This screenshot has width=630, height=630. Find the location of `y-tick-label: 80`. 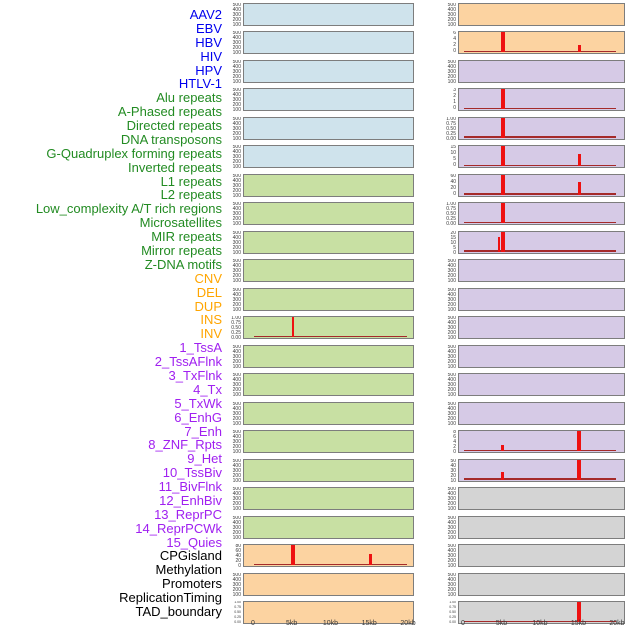

y-tick-label: 80 is located at coordinates (238, 547).